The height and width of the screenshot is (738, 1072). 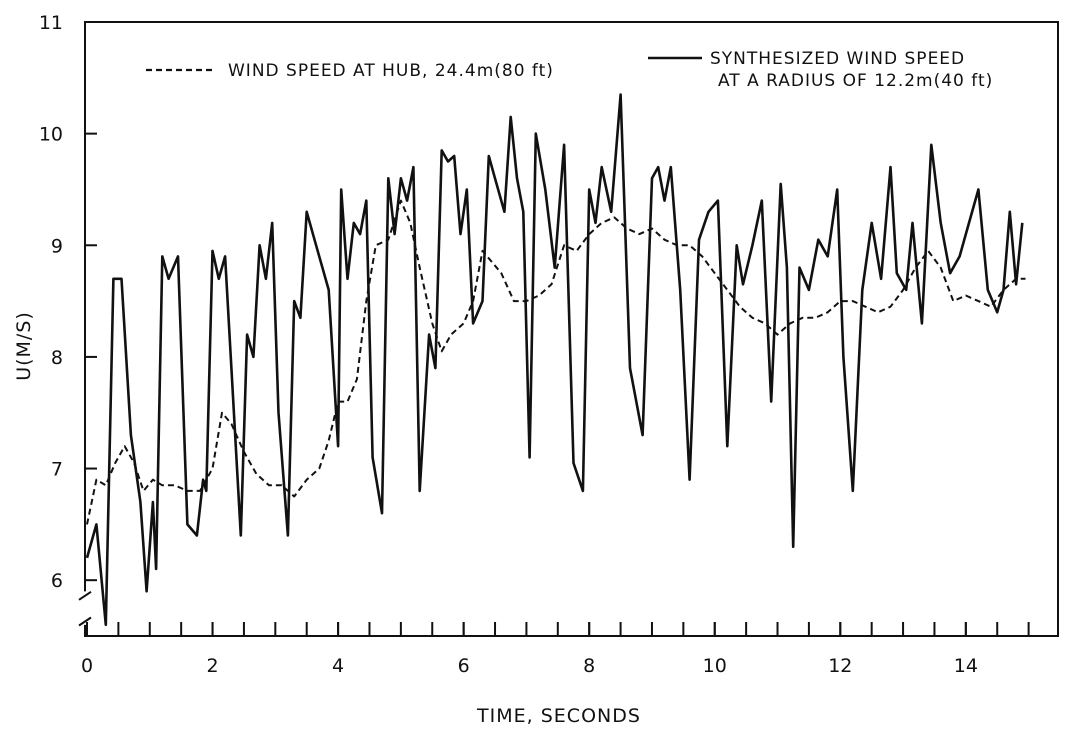 I want to click on x-tick-label: 2, so click(x=213, y=666).